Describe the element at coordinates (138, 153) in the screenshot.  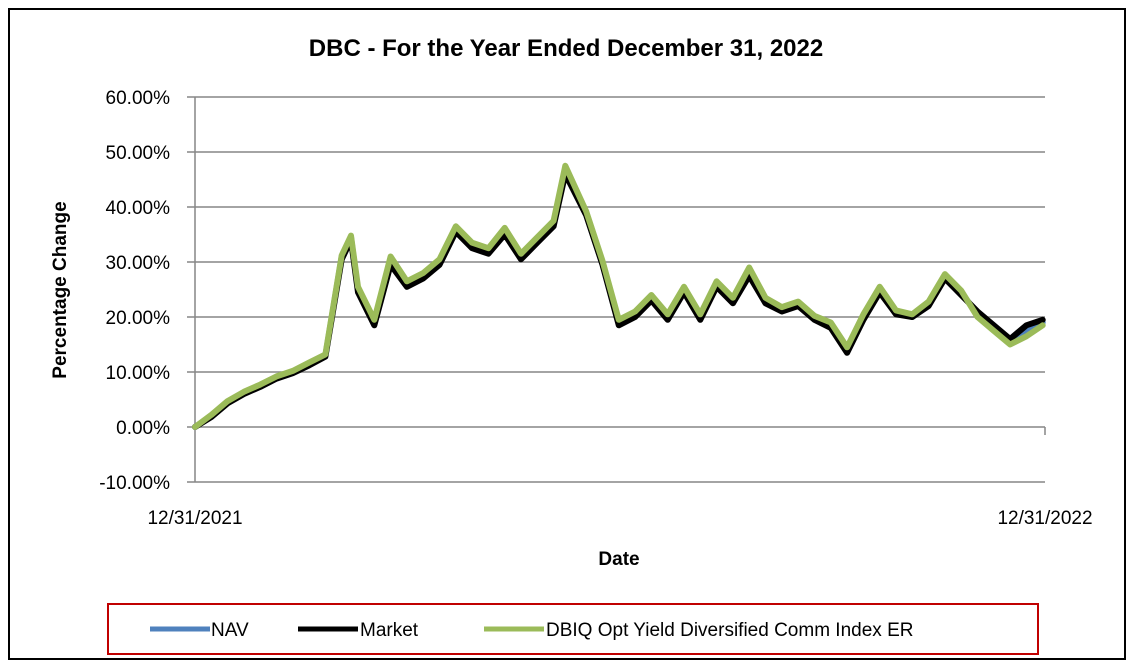
I see `y-tick-label: 50.00%` at that location.